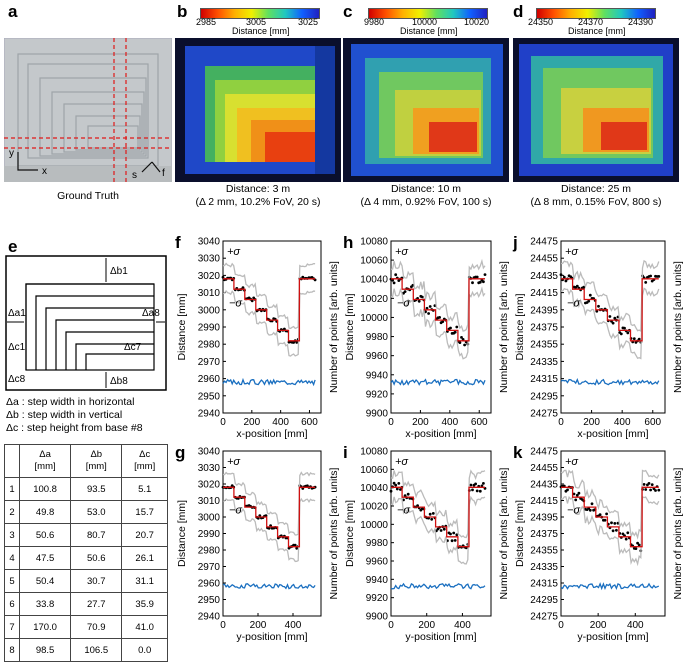 This screenshot has height=662, width=685. Describe the element at coordinates (86, 627) in the screenshot. I see `table-row: 7 170.0 70.9 41.0` at that location.